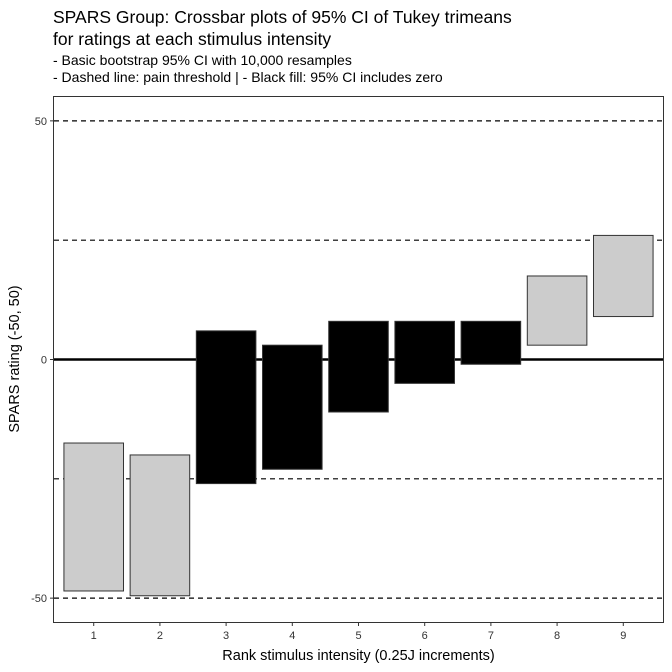 Image resolution: width=672 pixels, height=672 pixels. What do you see at coordinates (160, 636) in the screenshot?
I see `x-tick-label: 2` at bounding box center [160, 636].